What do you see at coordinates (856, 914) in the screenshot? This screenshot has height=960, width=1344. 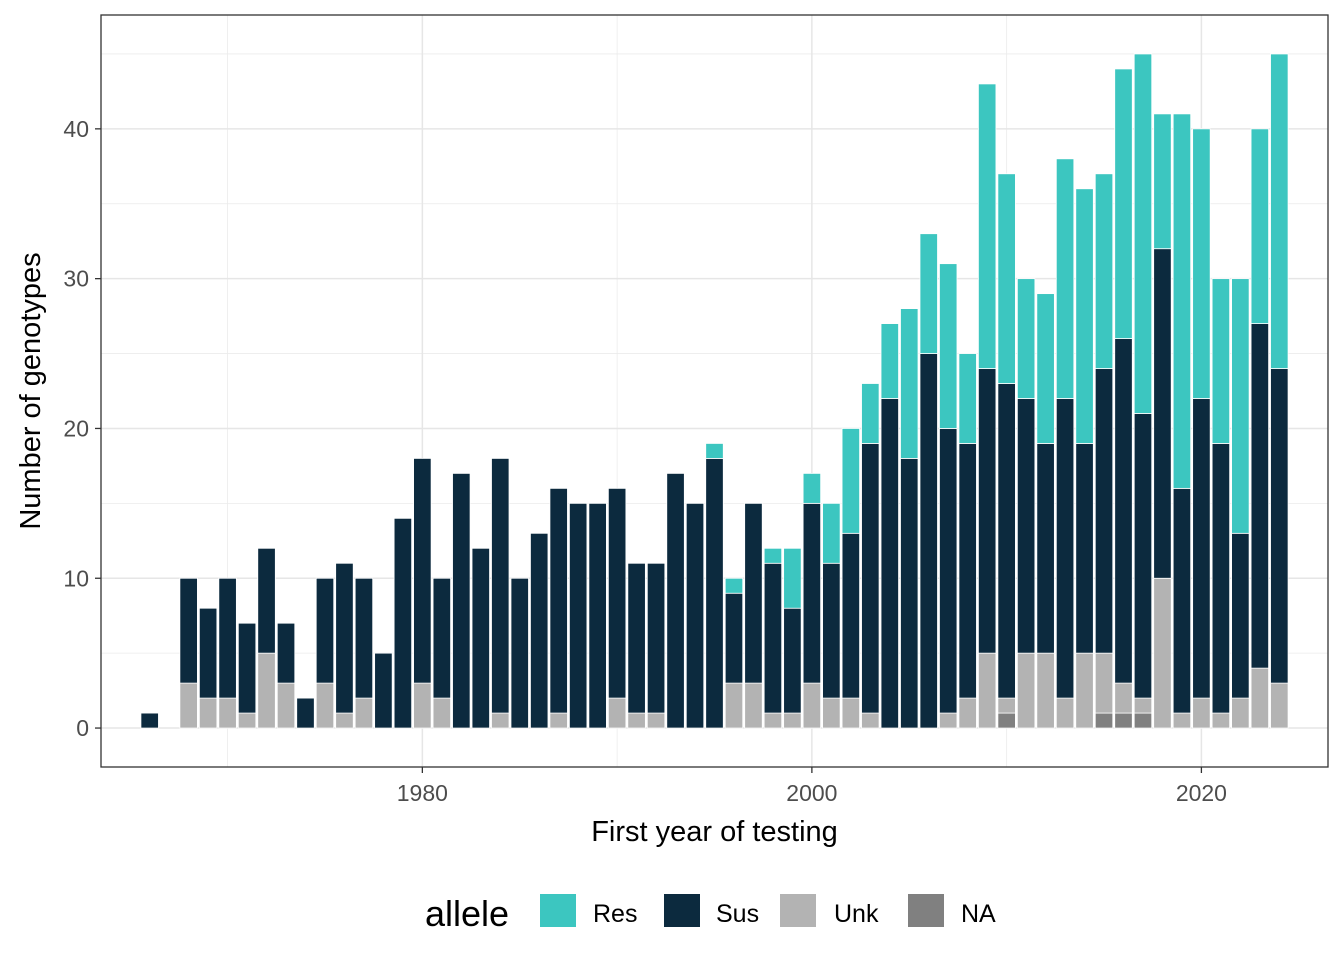 I see `legend-label-unk: Unk` at bounding box center [856, 914].